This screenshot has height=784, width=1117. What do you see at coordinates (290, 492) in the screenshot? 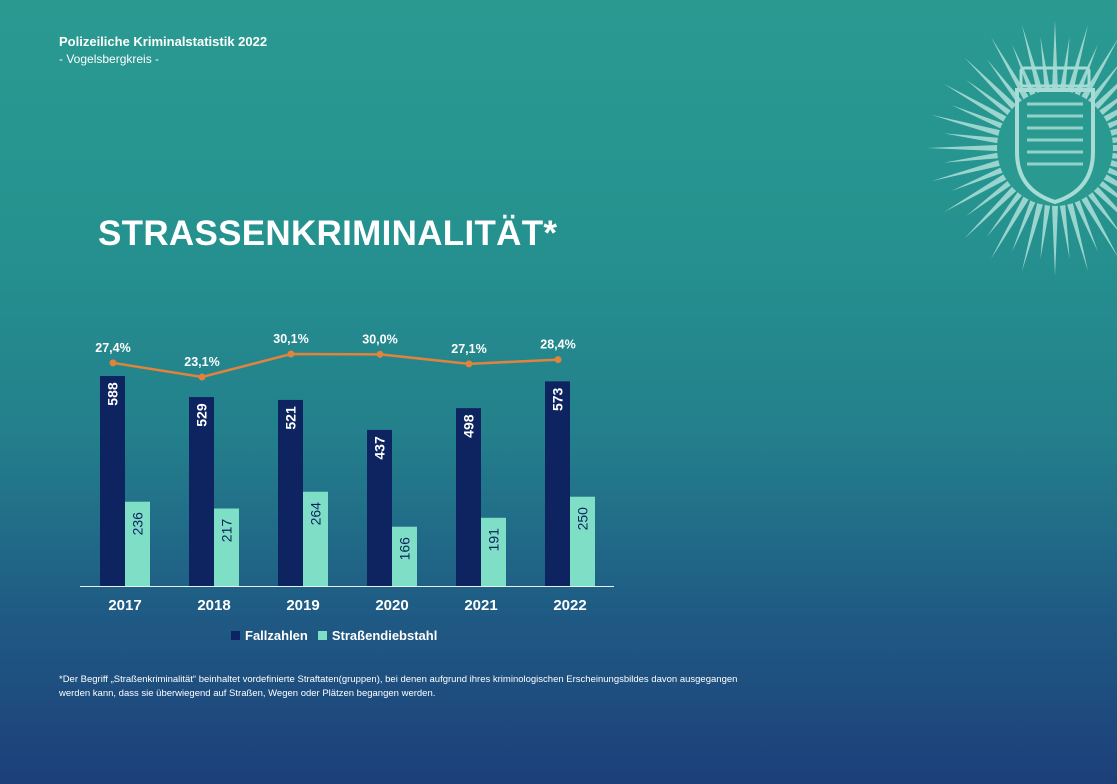
I see `bar-fallzahlen-2019` at bounding box center [290, 492].